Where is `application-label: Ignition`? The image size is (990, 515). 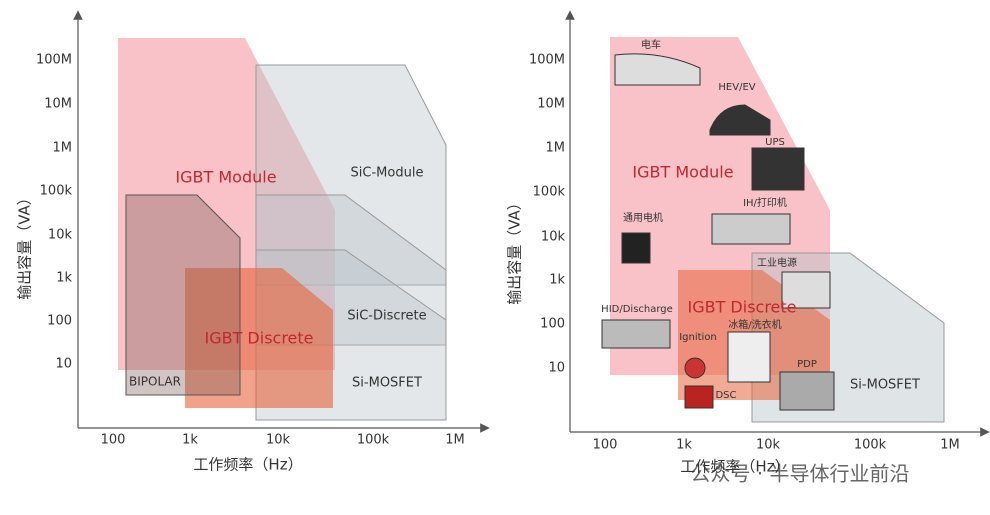 application-label: Ignition is located at coordinates (698, 337).